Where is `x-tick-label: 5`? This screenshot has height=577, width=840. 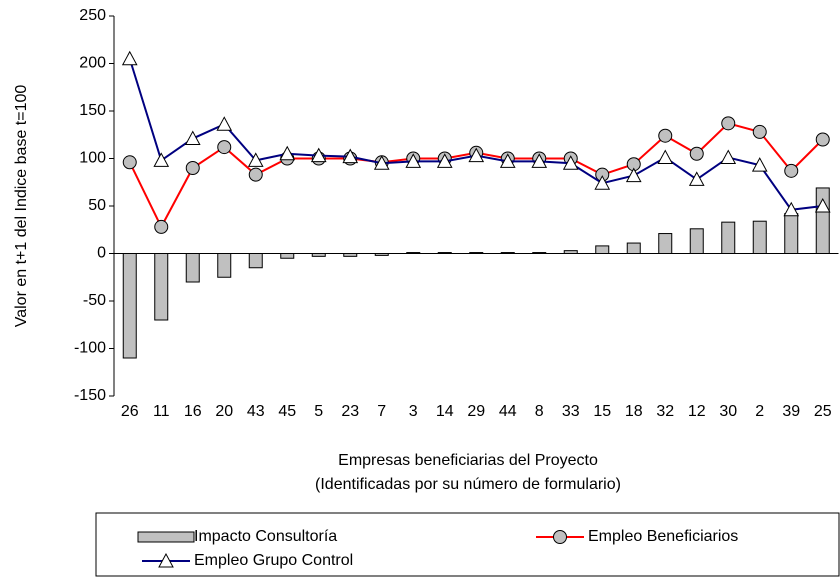 x-tick-label: 5 is located at coordinates (318, 411).